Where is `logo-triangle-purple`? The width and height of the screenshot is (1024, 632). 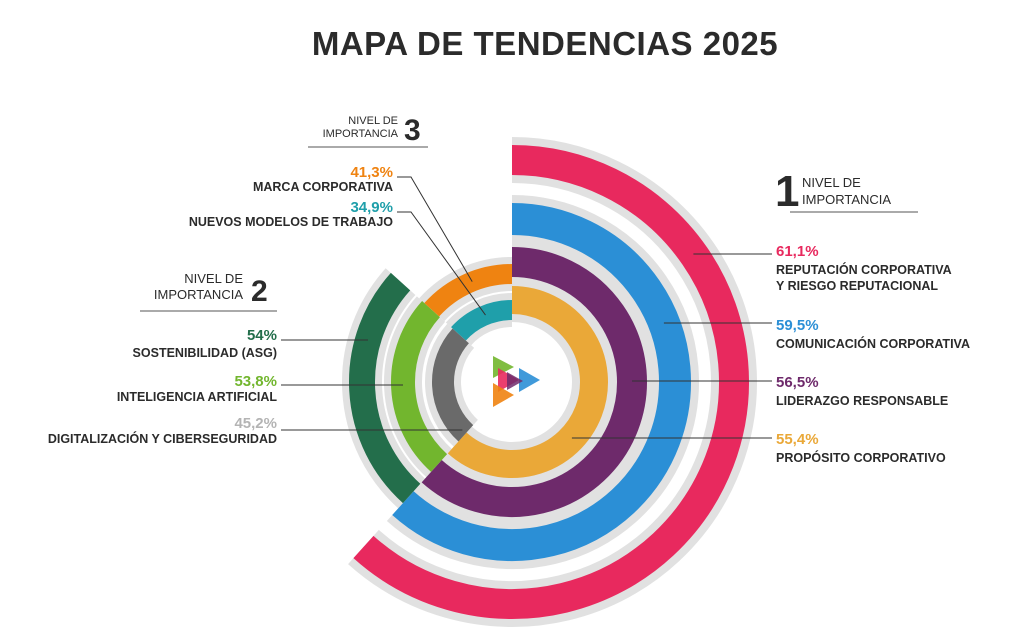 logo-triangle-purple is located at coordinates (515, 381).